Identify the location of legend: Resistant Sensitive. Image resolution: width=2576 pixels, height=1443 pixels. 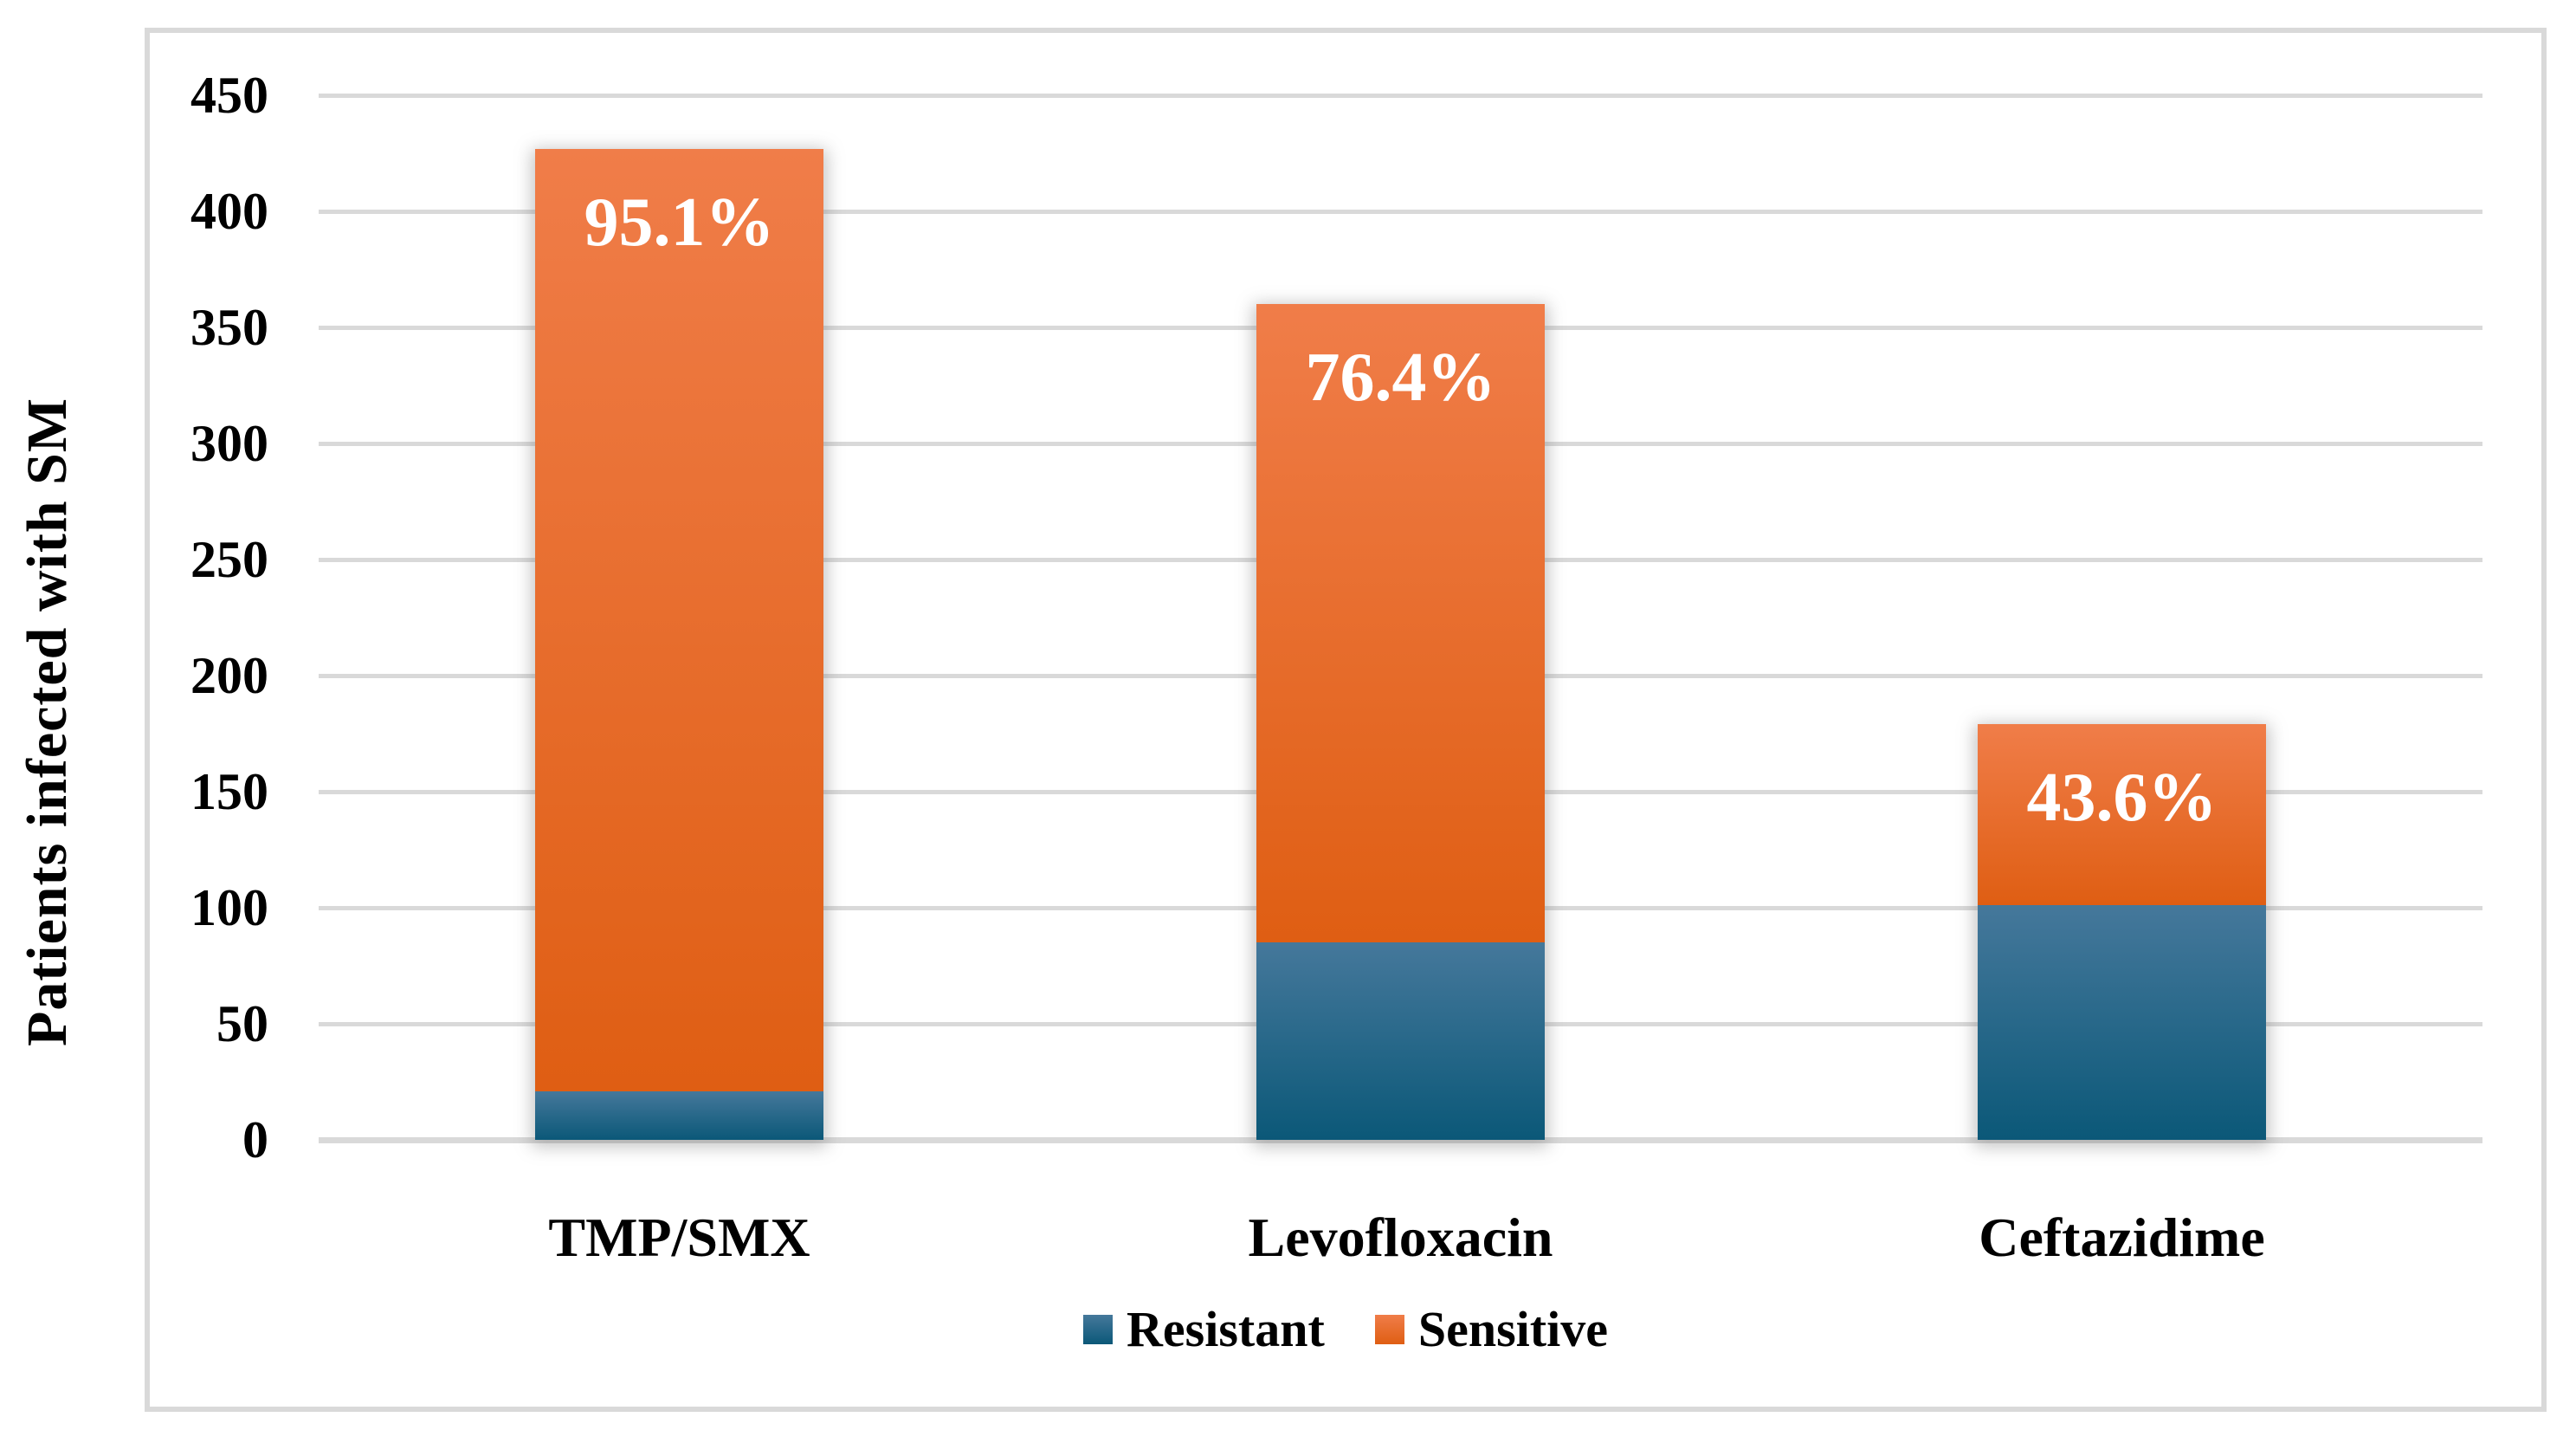
(1346, 1330).